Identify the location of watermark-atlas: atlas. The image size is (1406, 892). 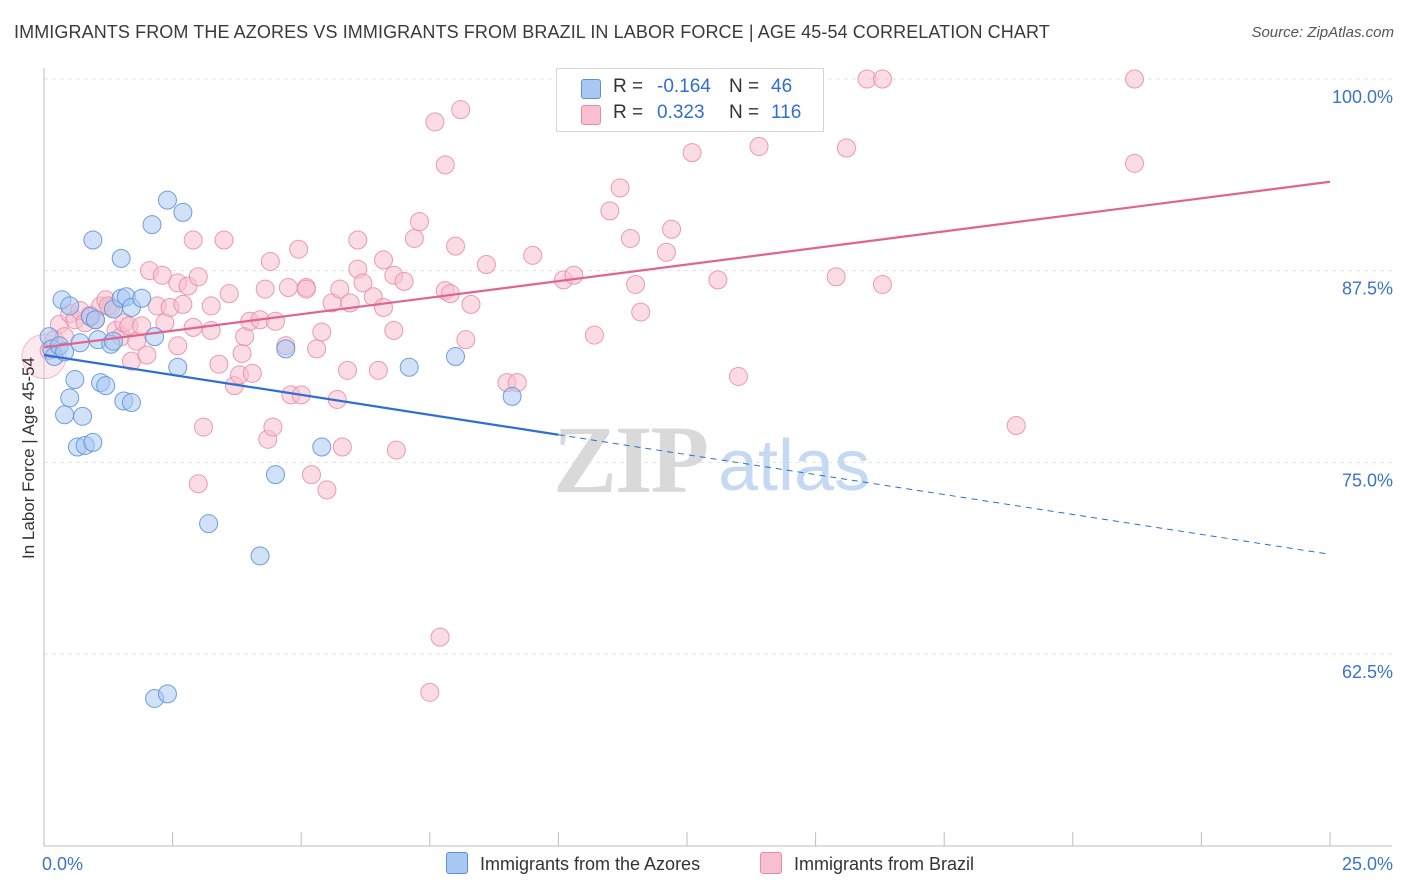
(794, 466).